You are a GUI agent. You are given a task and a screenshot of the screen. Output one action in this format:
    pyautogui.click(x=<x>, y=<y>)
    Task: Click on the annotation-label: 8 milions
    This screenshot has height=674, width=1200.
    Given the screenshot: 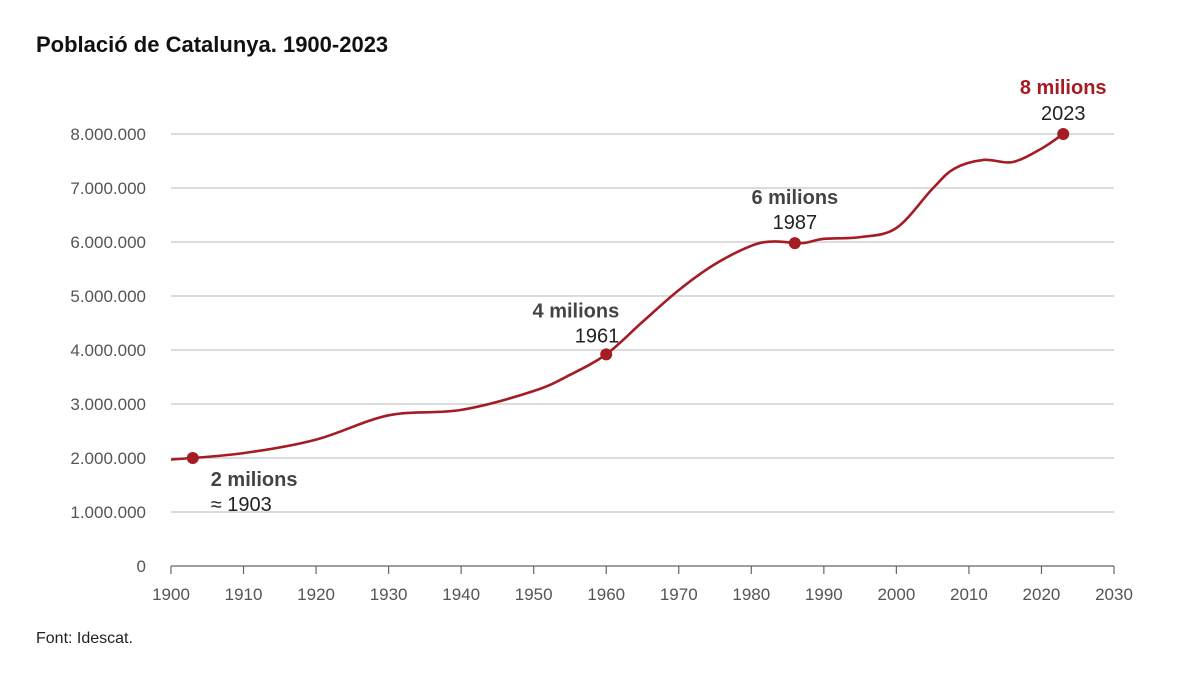 What is the action you would take?
    pyautogui.click(x=1063, y=88)
    